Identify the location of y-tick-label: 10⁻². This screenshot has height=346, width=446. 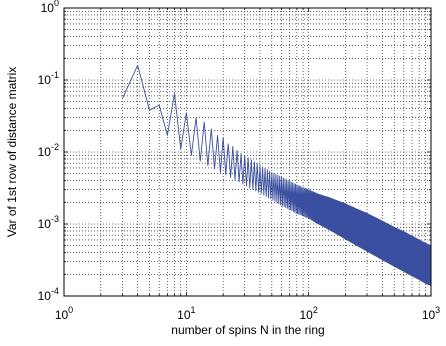
(48, 150).